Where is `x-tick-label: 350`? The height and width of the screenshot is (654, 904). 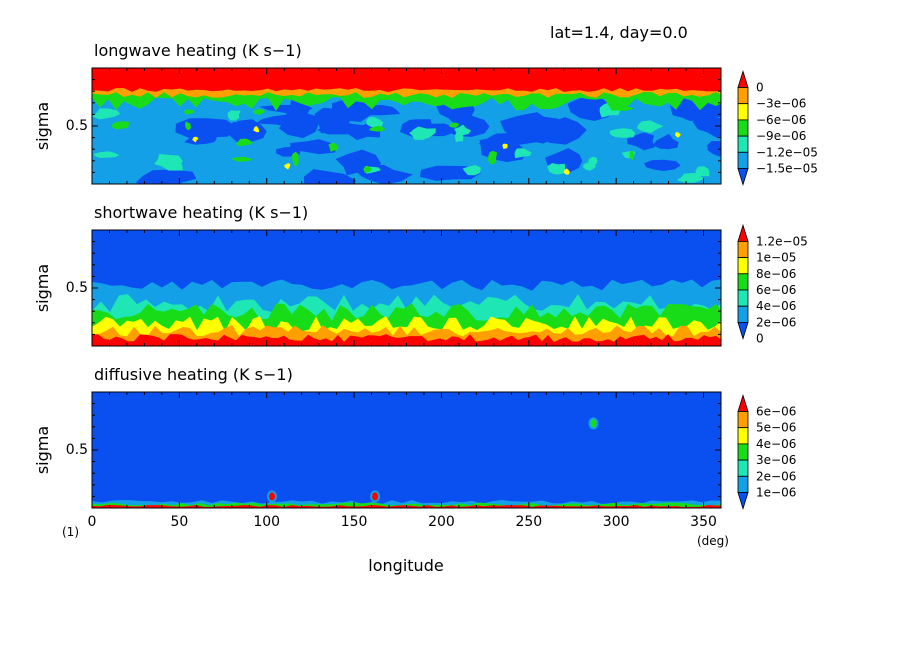 x-tick-label: 350 is located at coordinates (703, 522).